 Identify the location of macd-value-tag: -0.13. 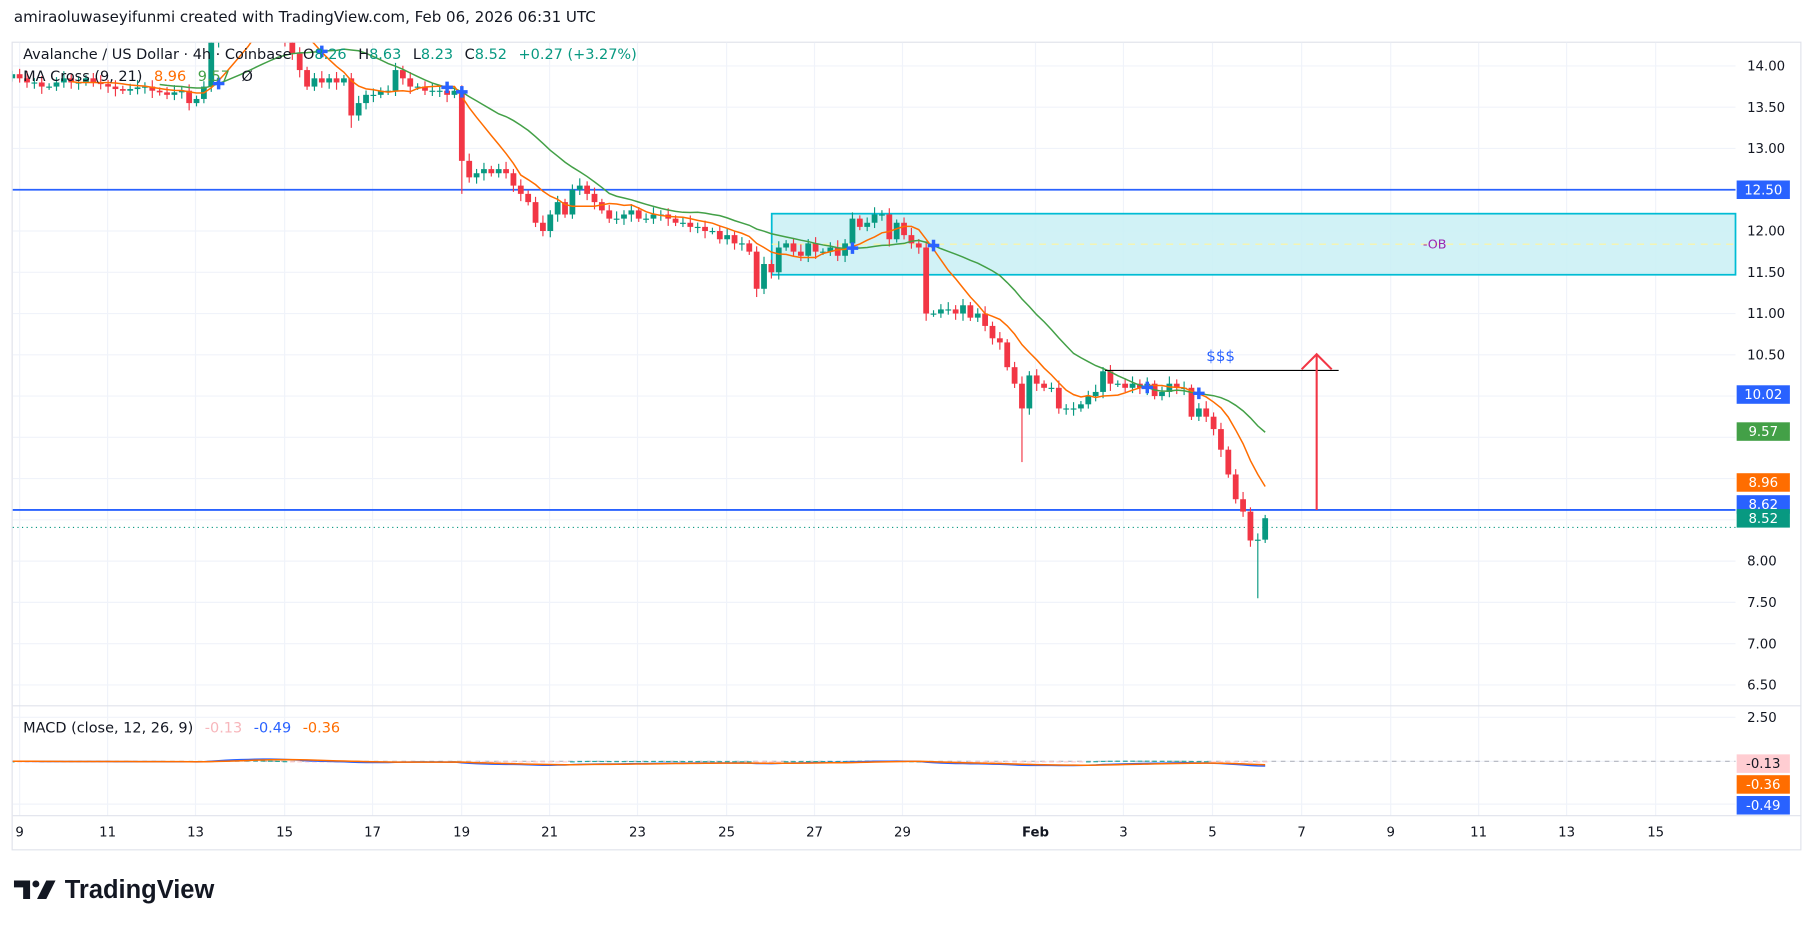
(1763, 763).